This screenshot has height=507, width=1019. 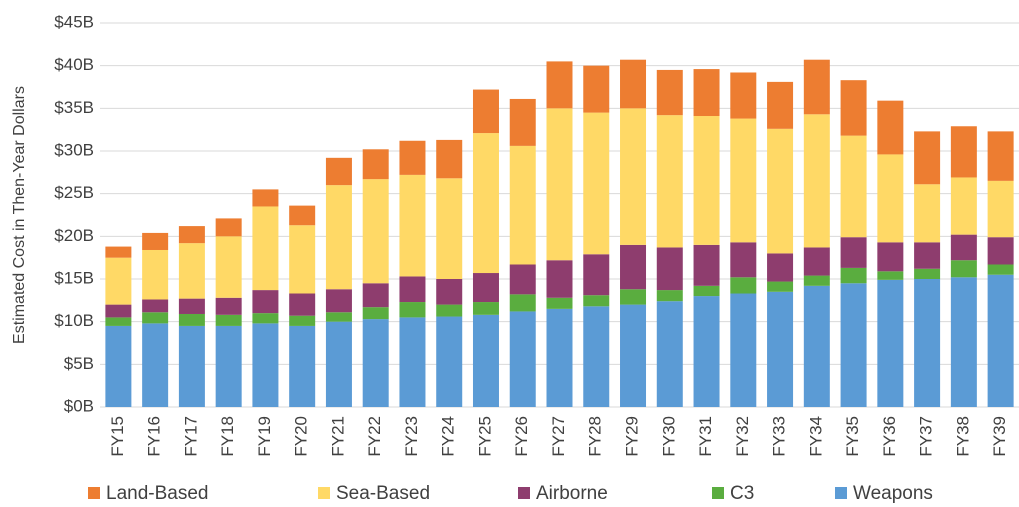 What do you see at coordinates (74, 192) in the screenshot?
I see `y-tick-label: $25B` at bounding box center [74, 192].